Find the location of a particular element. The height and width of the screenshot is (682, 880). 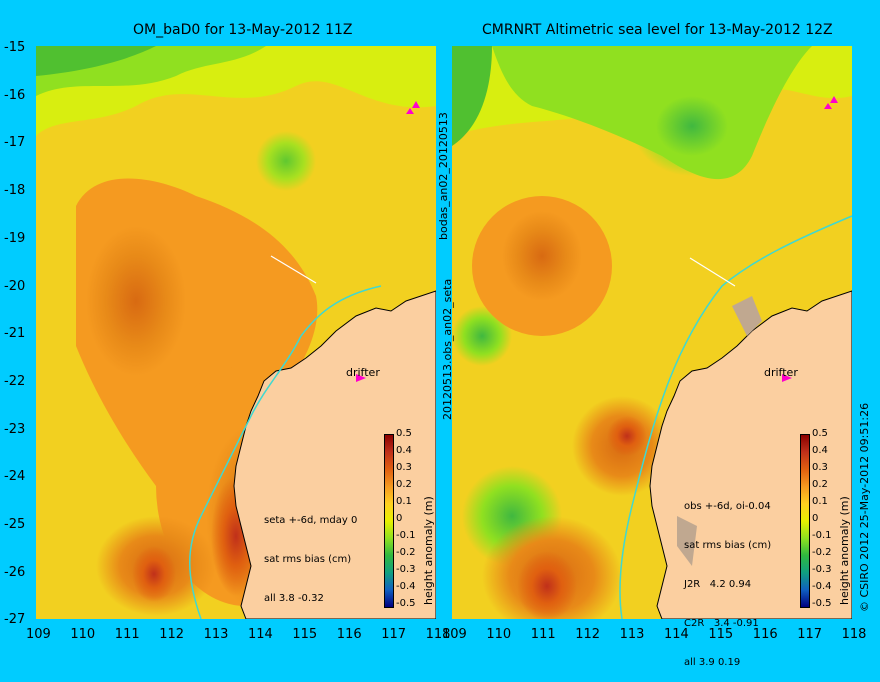

right-info-line-1: obs +-6d, oi-0.04 is located at coordinates (727, 506).